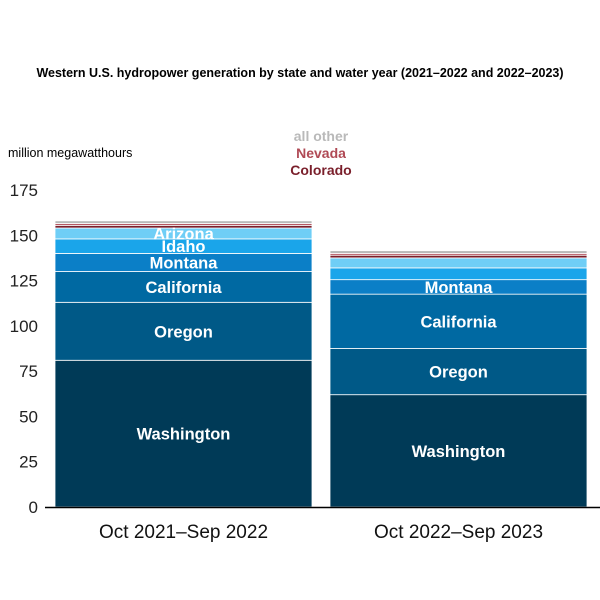 The height and width of the screenshot is (600, 600). What do you see at coordinates (183, 532) in the screenshot?
I see `x-tick-label: Oct 2021–Sep 2022` at bounding box center [183, 532].